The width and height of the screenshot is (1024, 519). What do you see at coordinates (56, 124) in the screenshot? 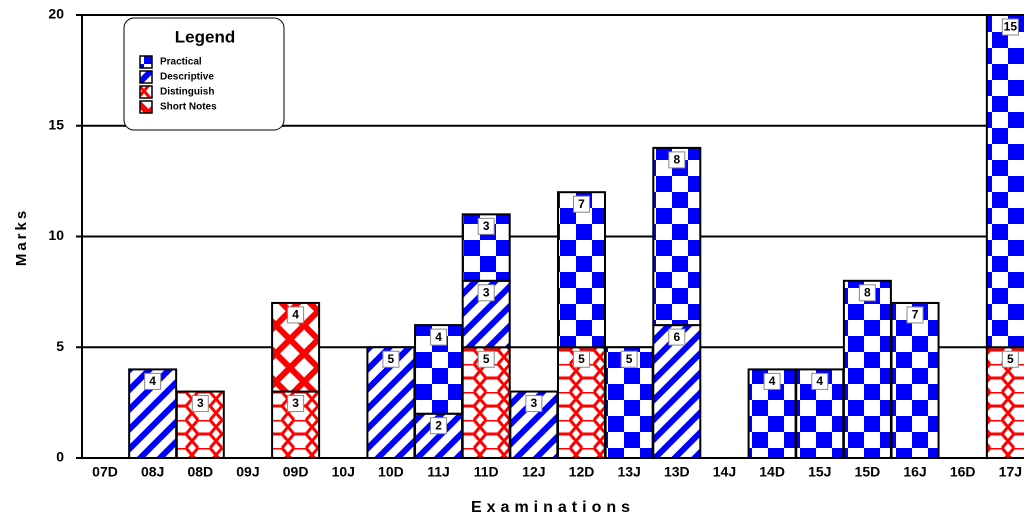
I see `y-tick-label: 15` at bounding box center [56, 124].